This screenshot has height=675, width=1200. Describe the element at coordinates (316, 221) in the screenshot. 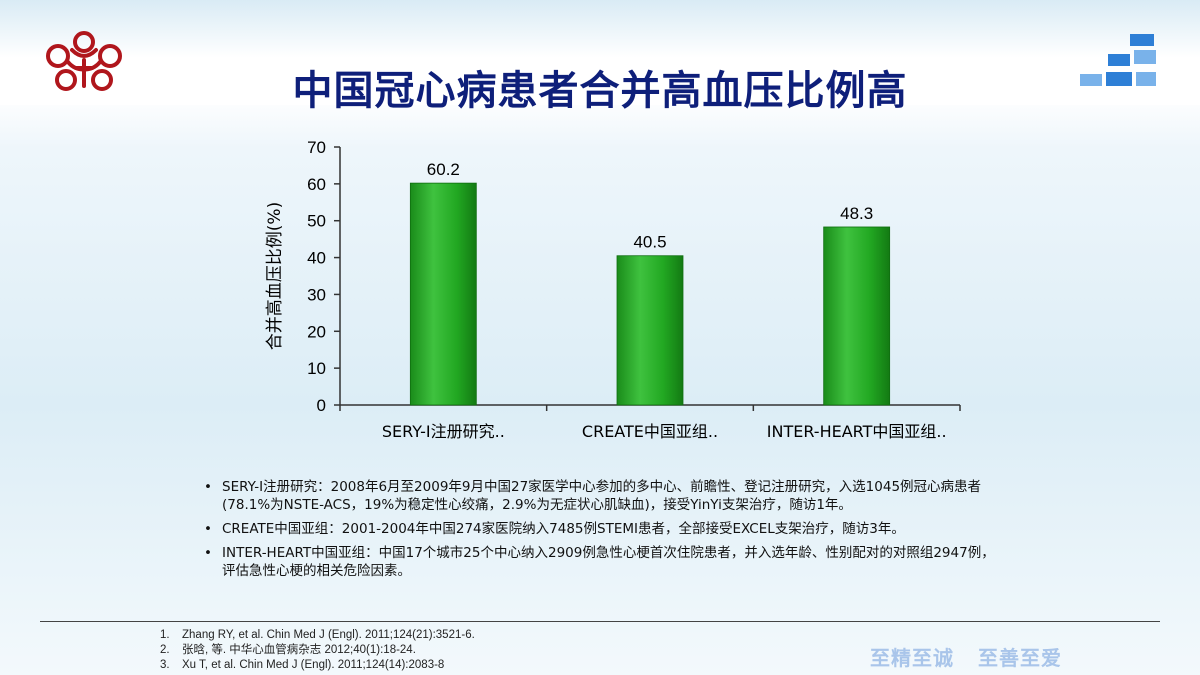

I see `y-tick-label: 50` at that location.